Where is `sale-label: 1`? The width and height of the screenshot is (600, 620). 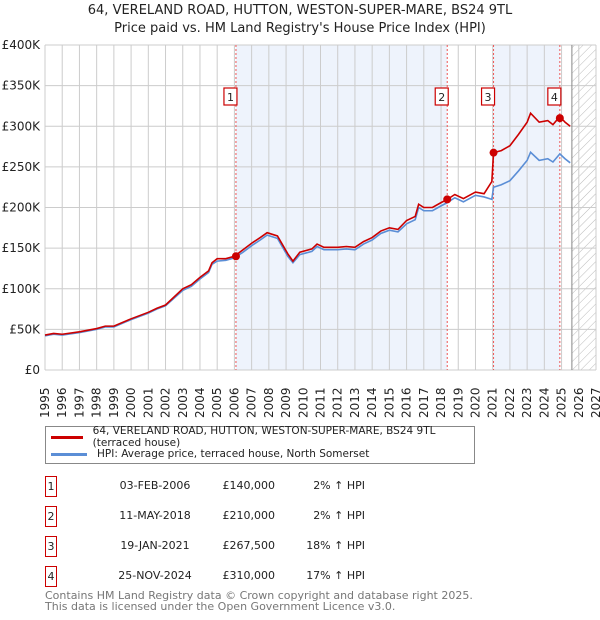 sale-label: 1 is located at coordinates (230, 97).